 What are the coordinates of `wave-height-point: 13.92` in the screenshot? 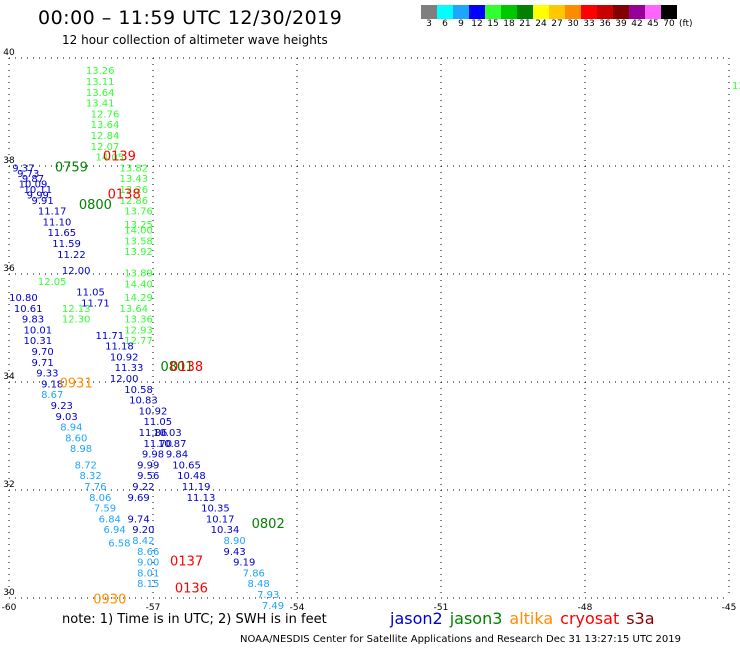 It's located at (138, 252).